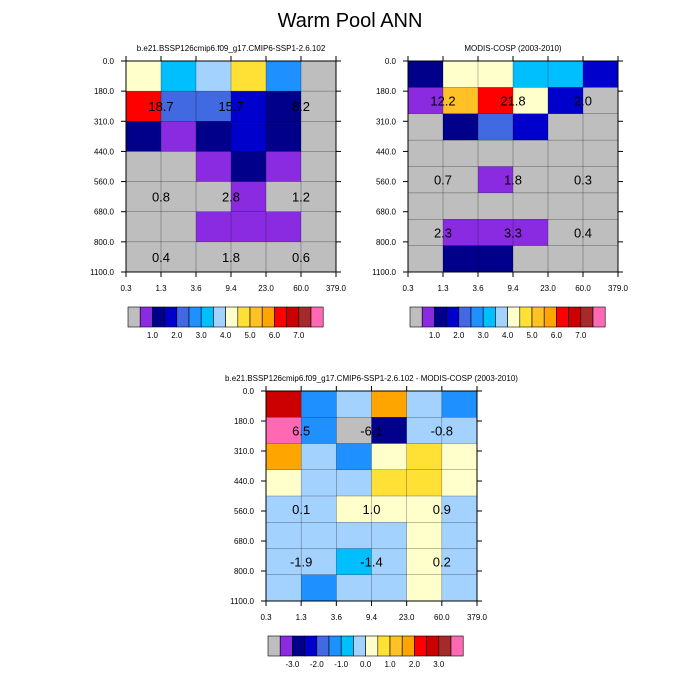 Image resolution: width=700 pixels, height=700 pixels. Describe the element at coordinates (249, 391) in the screenshot. I see `y-tick-label: 0.0` at that location.